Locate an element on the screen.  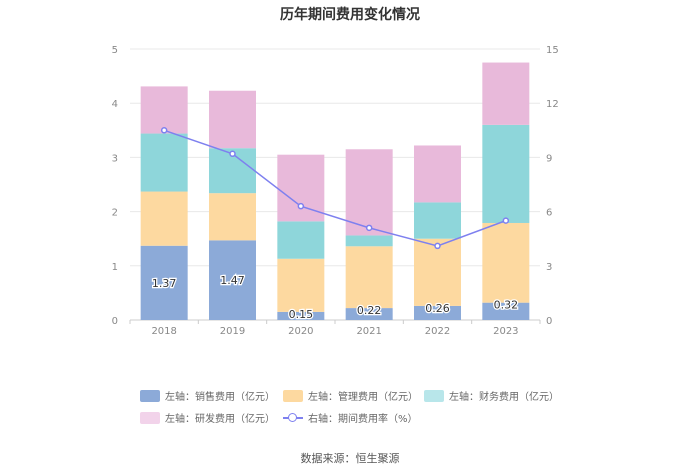
legend-label-sales: 左轴：销售费用（亿元） is located at coordinates (220, 397).